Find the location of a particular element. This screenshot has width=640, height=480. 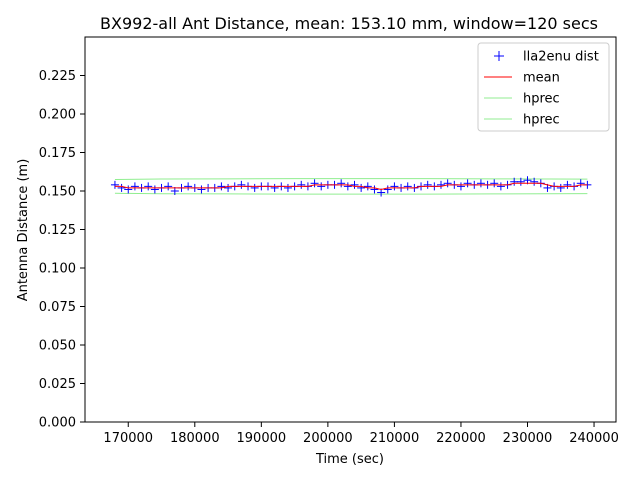

x-tick-label: 180000 is located at coordinates (195, 438).